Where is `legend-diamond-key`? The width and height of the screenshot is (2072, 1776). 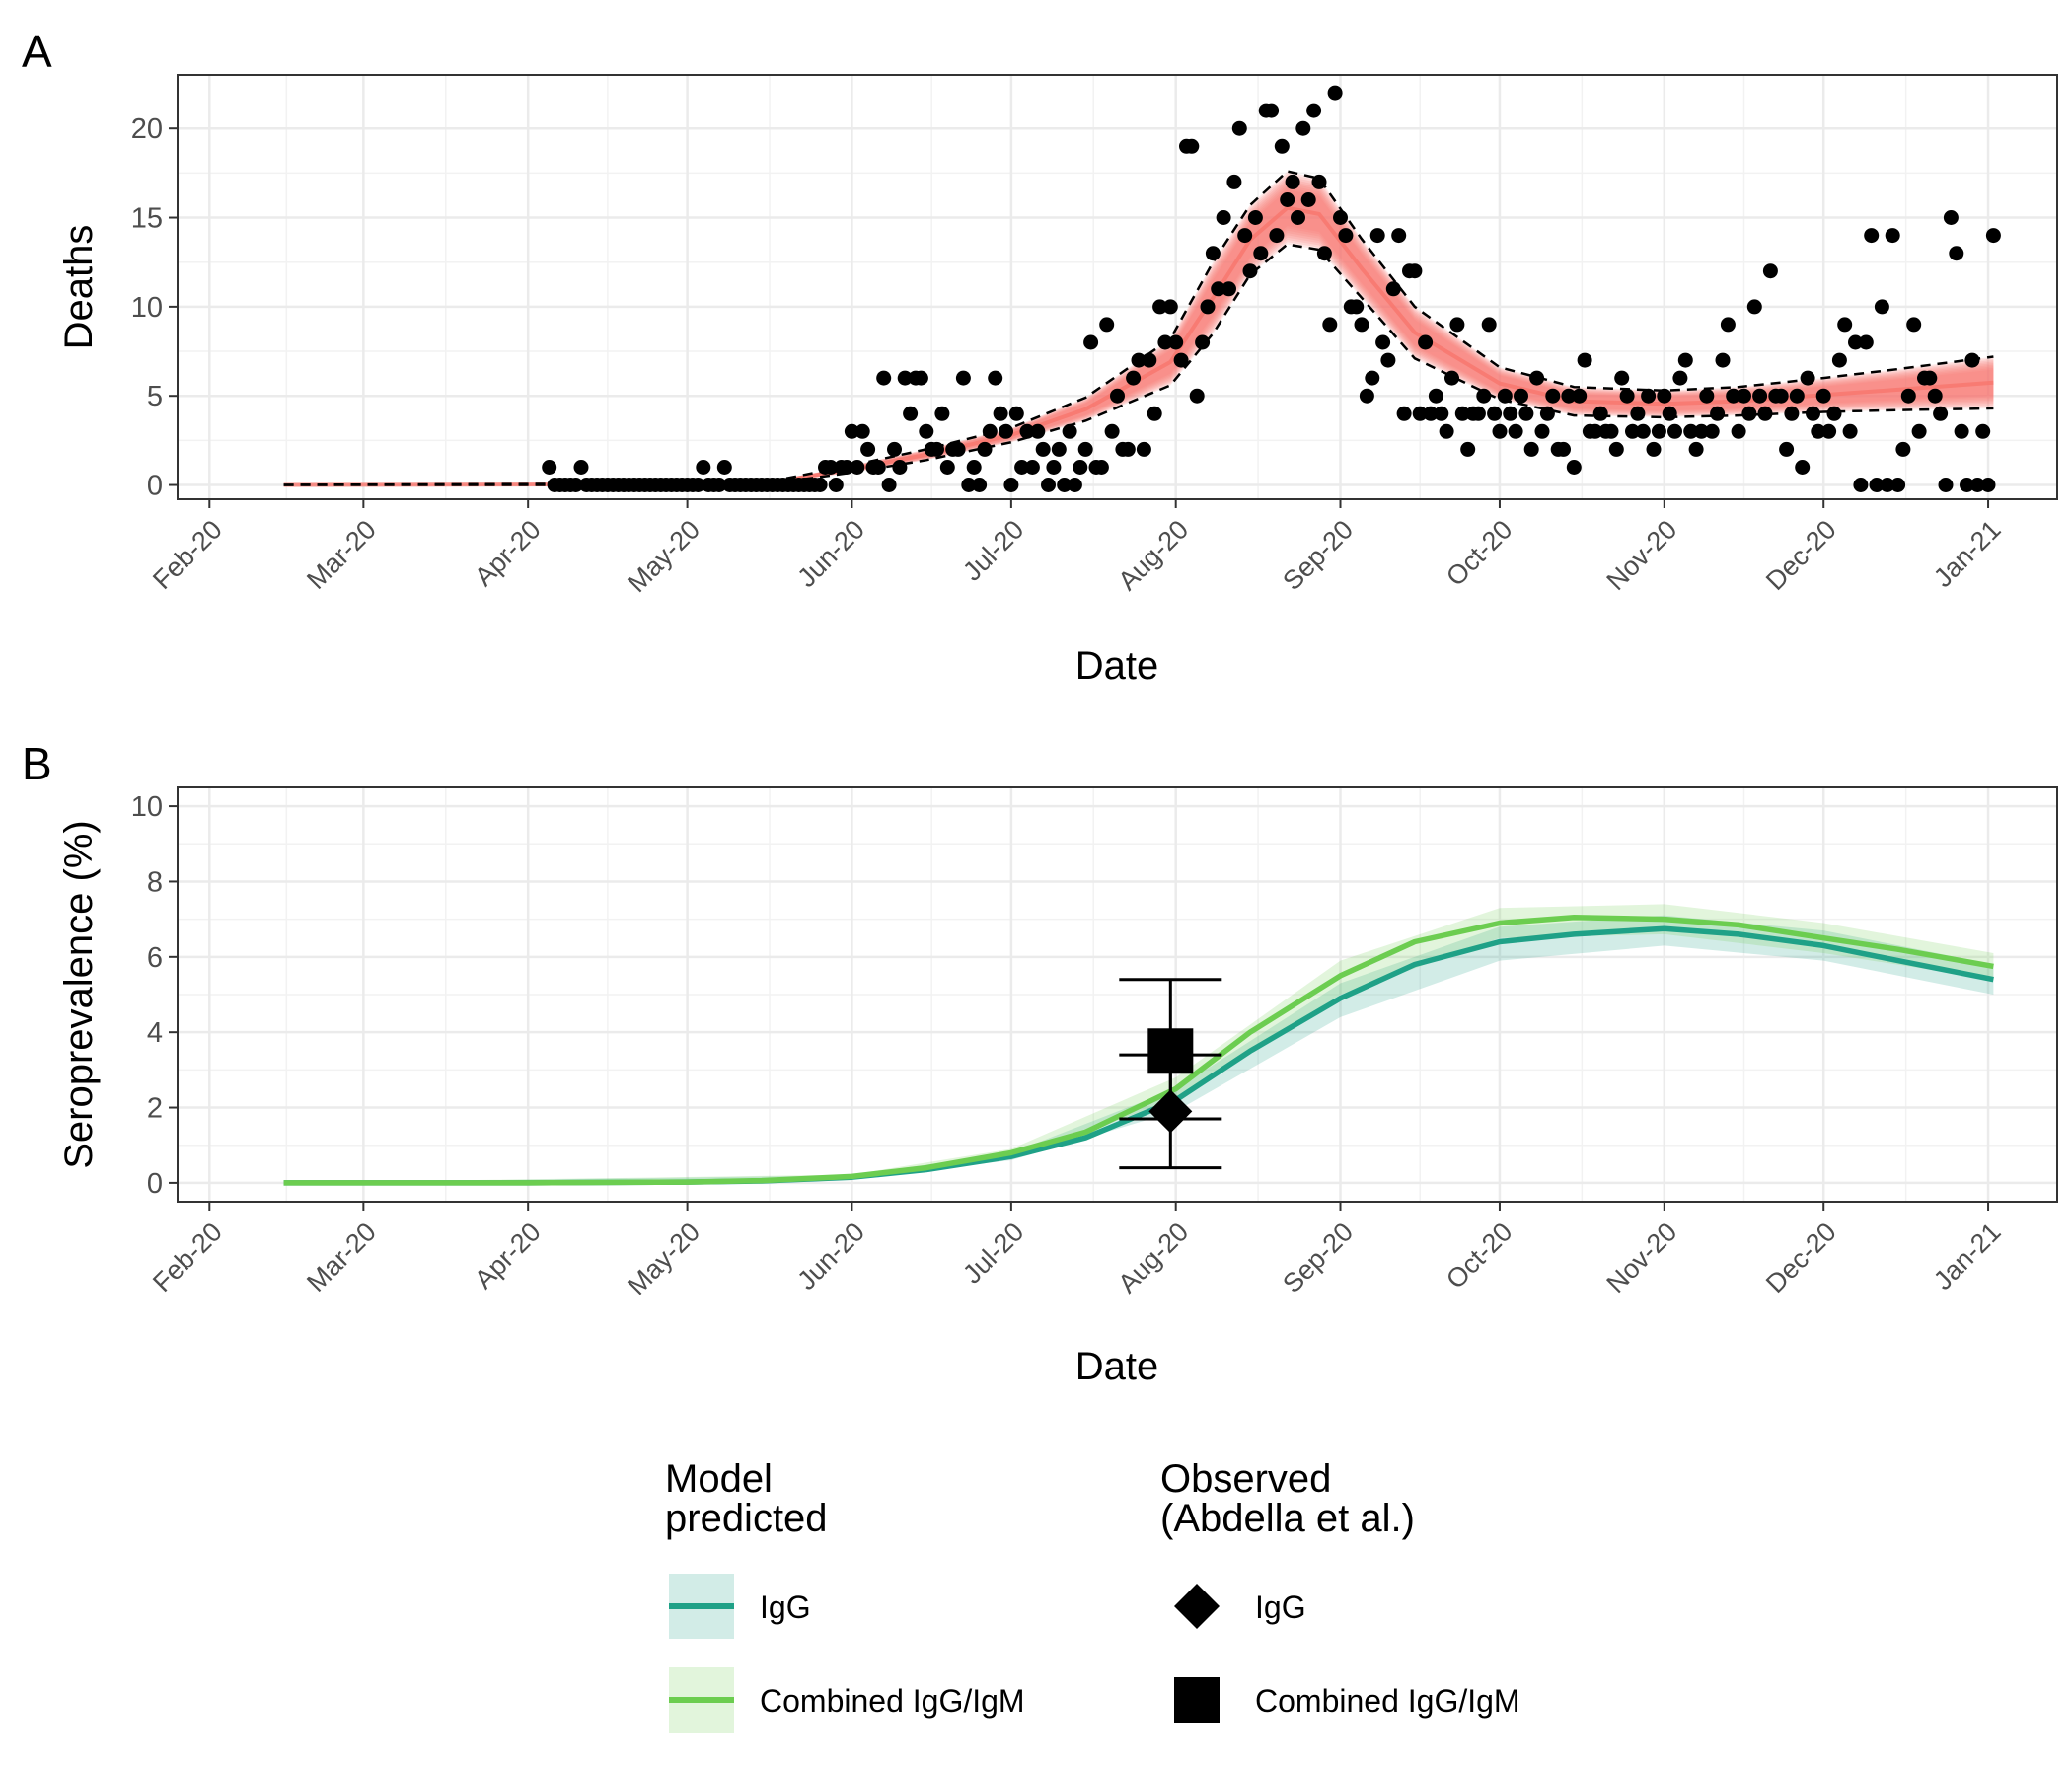
legend-diamond-key is located at coordinates (1197, 1607).